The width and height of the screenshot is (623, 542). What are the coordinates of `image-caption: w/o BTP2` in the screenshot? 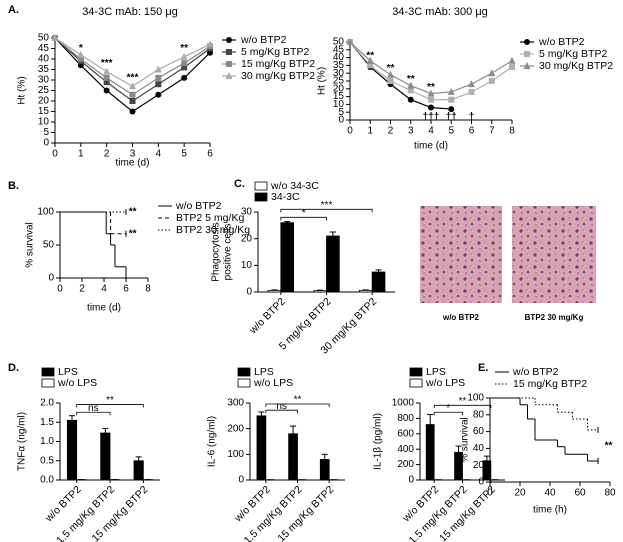 It's located at (461, 317).